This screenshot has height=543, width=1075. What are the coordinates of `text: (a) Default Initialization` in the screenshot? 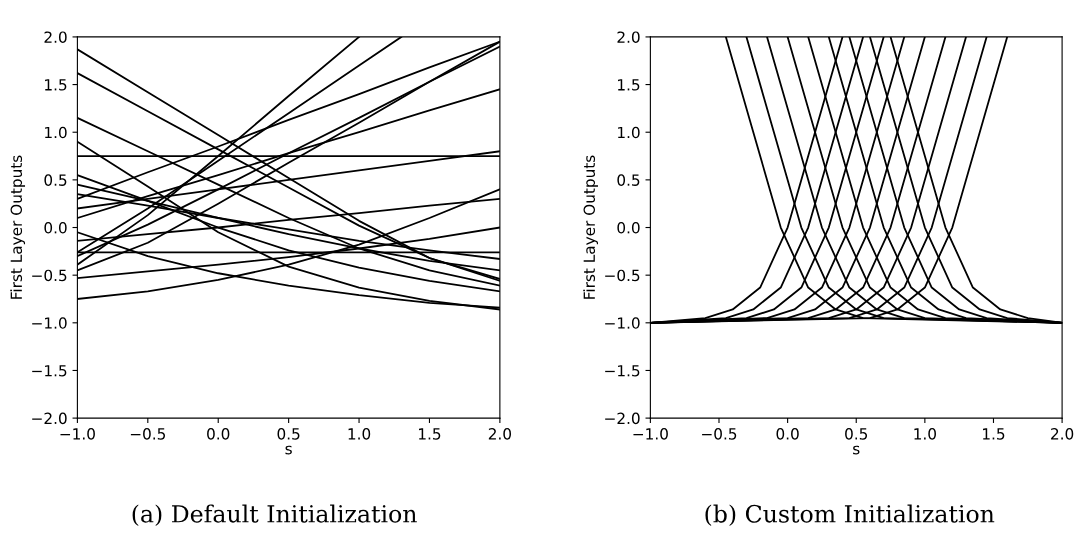 It's located at (274, 515).